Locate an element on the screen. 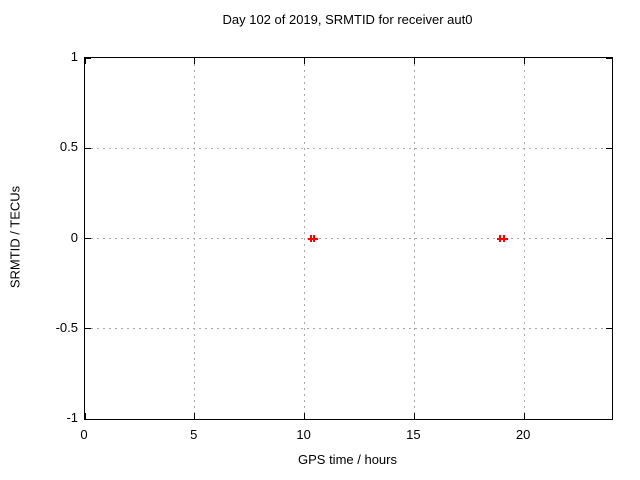  y-tick-label: -1 is located at coordinates (72, 417).